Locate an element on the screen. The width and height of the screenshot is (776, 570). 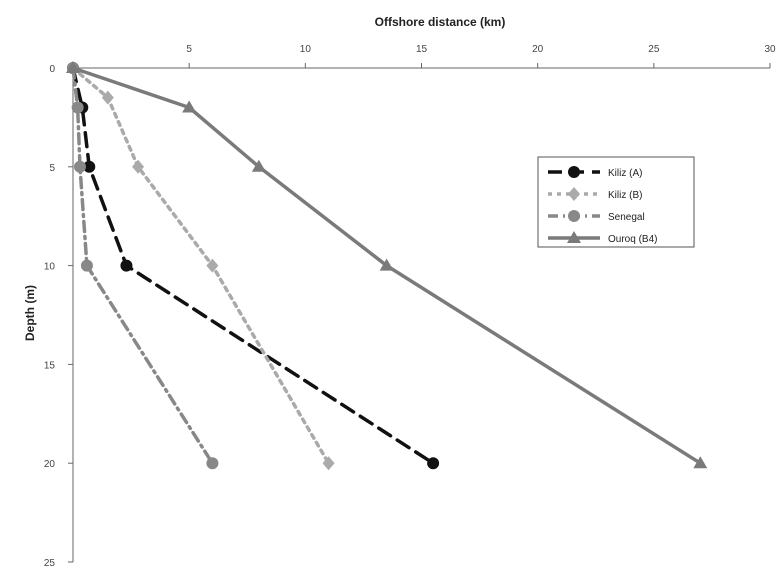
y-ticks: 0 5 10 15 20 25 is located at coordinates (58, 316).